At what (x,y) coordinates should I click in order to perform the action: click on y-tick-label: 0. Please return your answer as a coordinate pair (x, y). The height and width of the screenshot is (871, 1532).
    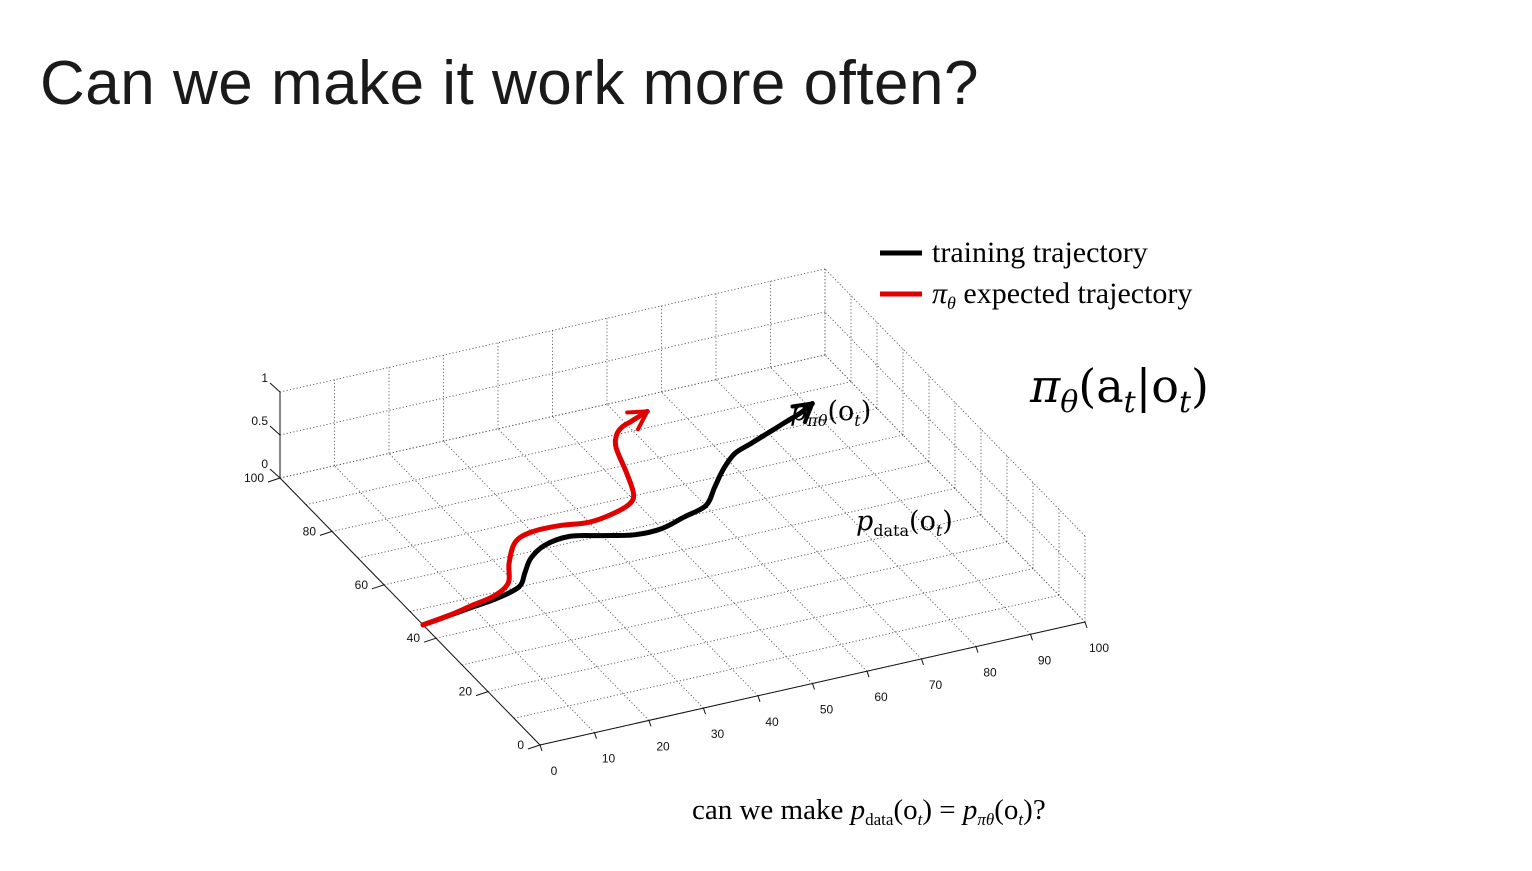
    Looking at the image, I should click on (520, 745).